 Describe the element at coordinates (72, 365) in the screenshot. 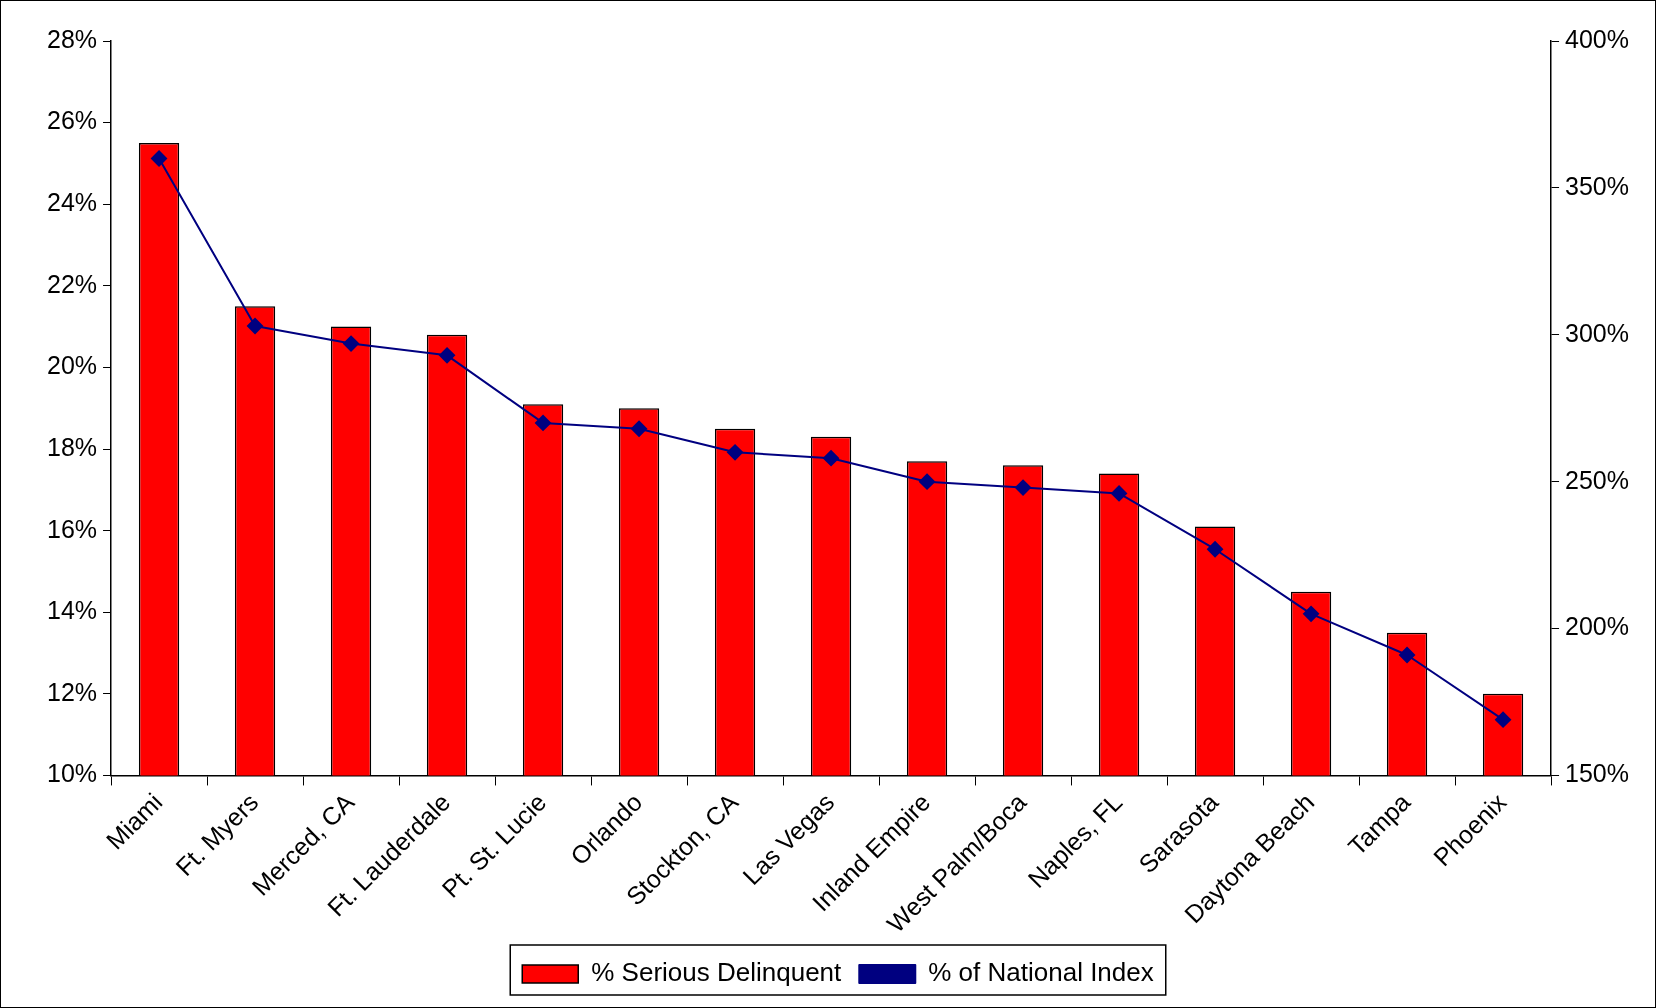

I see `y-tick-label: 20%` at that location.